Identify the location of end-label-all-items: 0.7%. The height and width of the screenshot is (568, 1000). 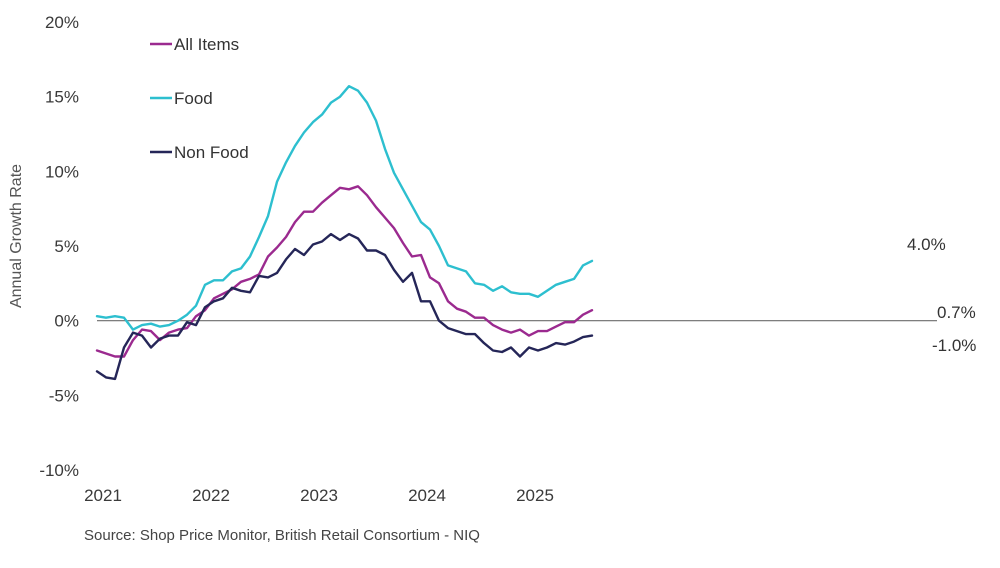
(956, 312).